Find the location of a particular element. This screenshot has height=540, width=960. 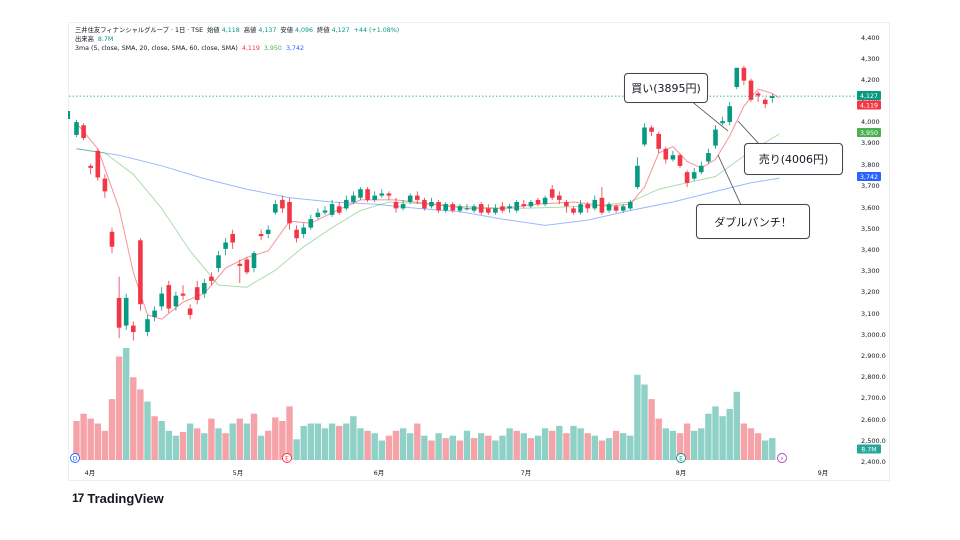

y-tick-label: 2,500.0 is located at coordinates (873, 441).